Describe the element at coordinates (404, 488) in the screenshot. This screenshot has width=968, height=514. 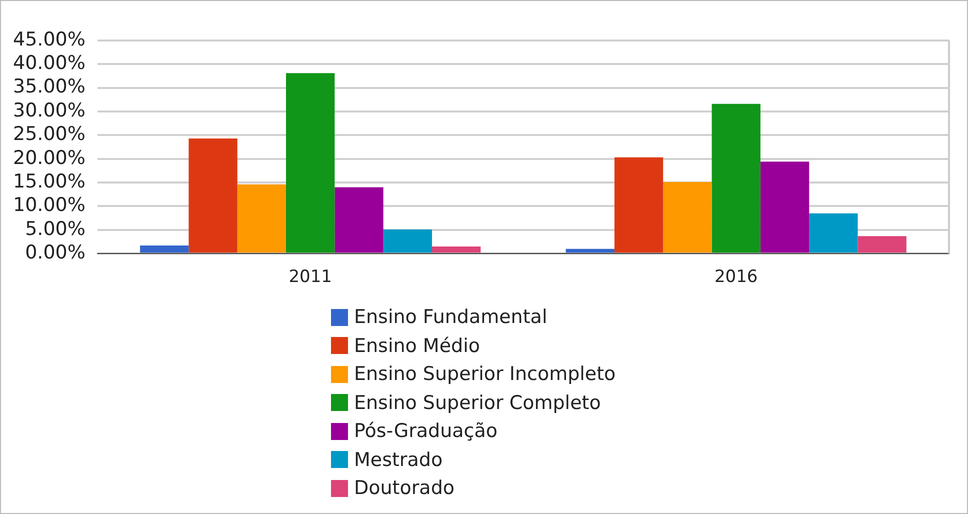
I see `legend-label: Doutorado` at that location.